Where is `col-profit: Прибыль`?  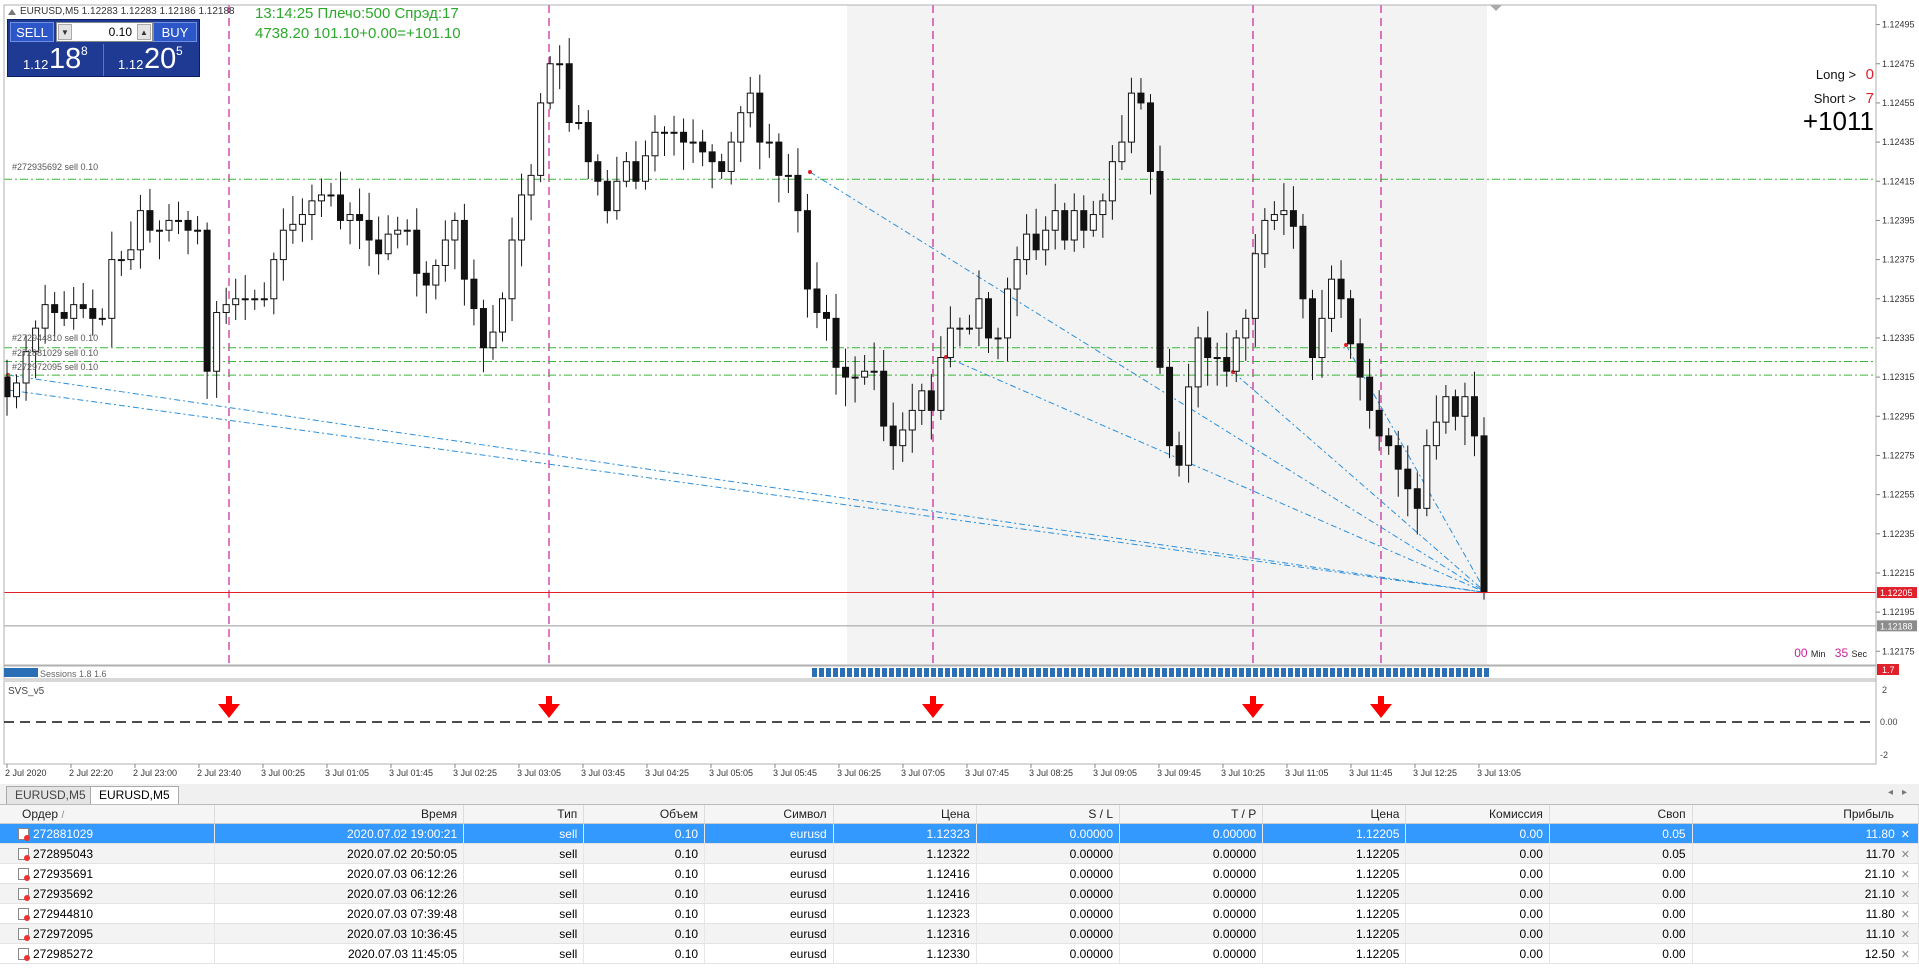 col-profit: Прибыль is located at coordinates (1805, 814).